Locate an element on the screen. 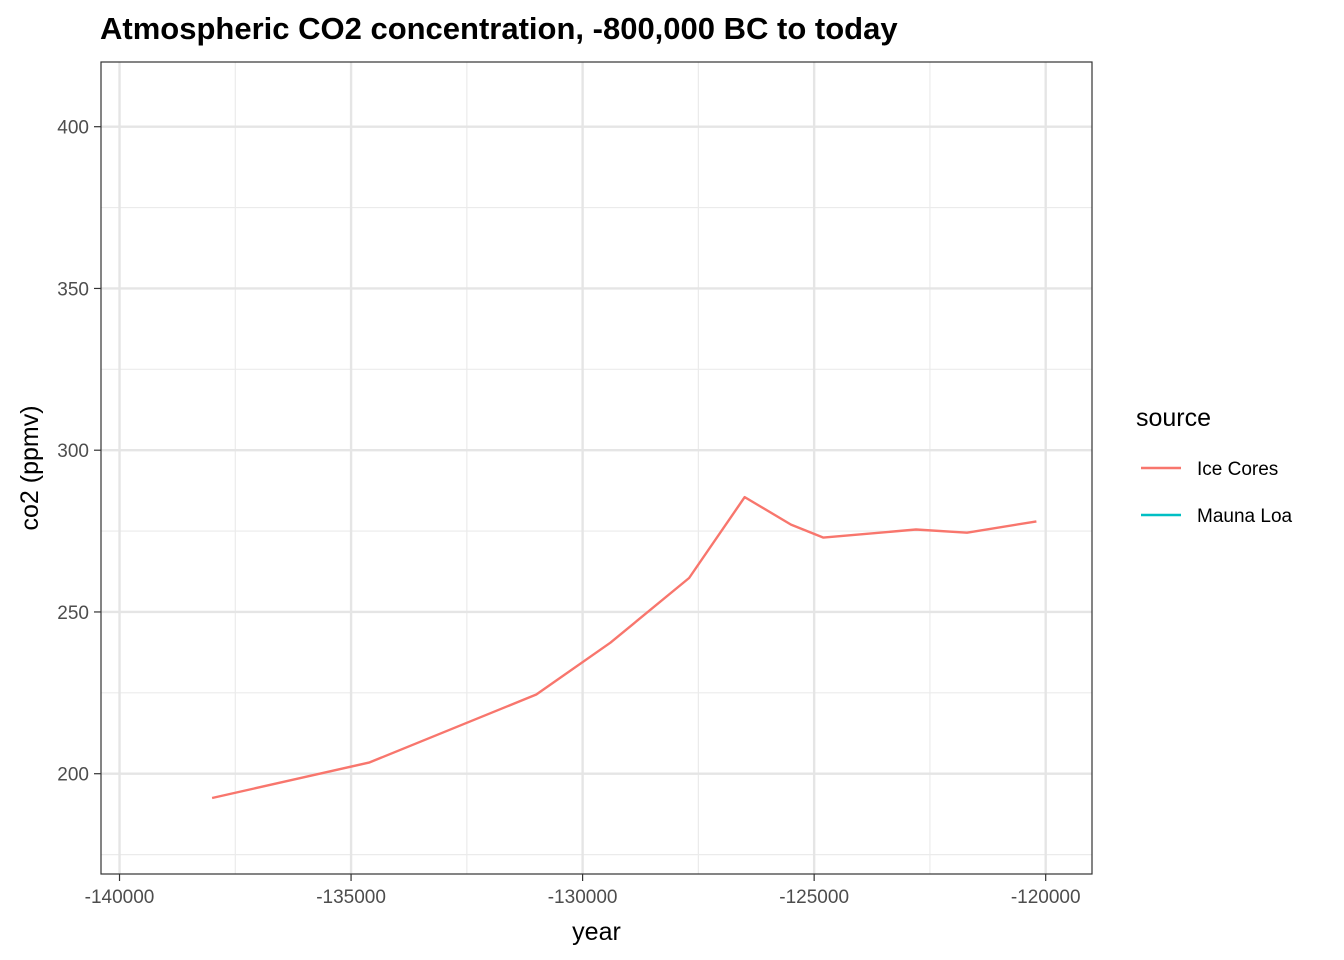  x-tick-label: -125000 is located at coordinates (814, 897).